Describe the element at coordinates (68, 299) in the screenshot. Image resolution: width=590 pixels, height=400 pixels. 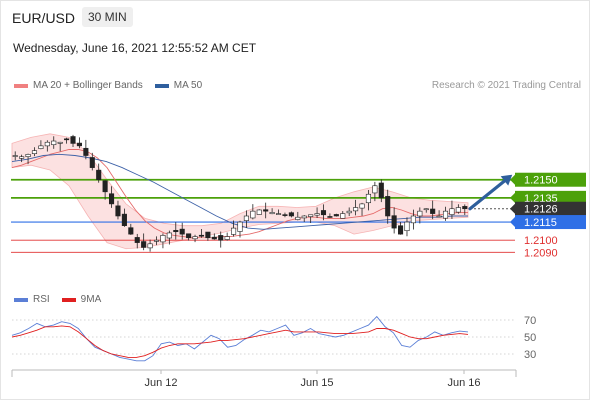
I see `legend-swatch-9ma` at that location.